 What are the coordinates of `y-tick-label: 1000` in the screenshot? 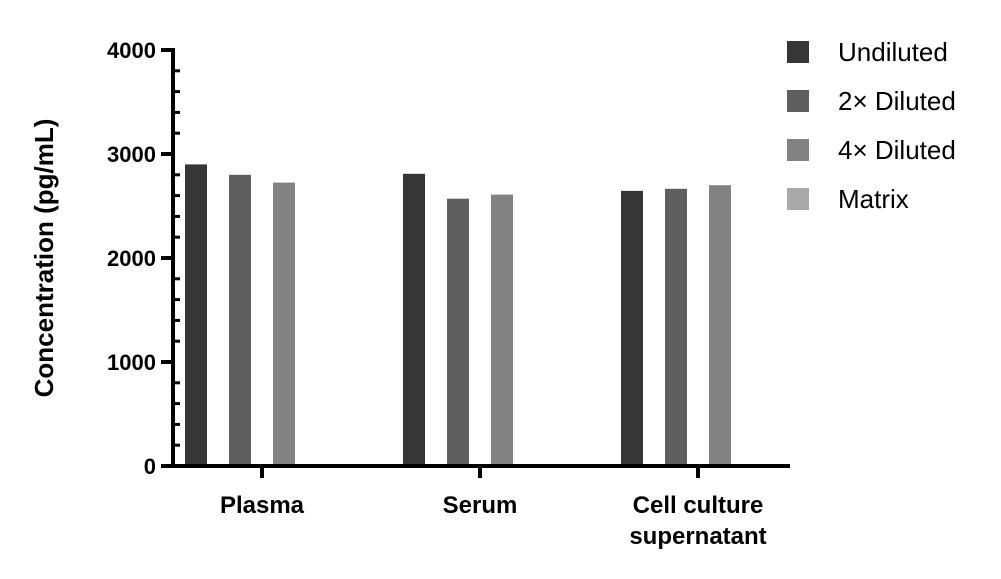 It's located at (131, 362).